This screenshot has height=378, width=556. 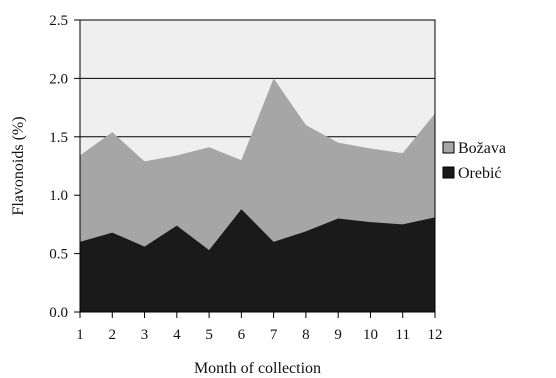 I want to click on x-tick-label: 12, so click(x=435, y=335).